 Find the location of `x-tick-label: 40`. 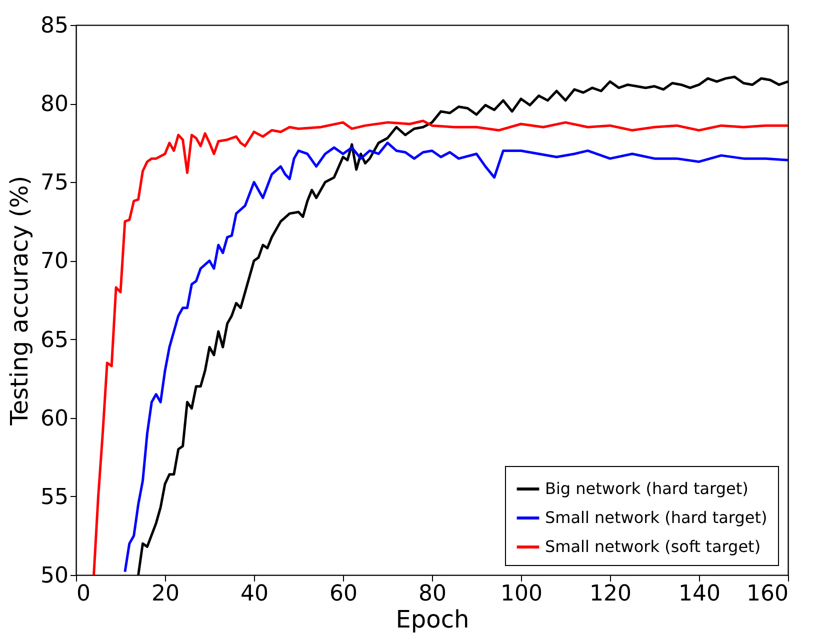

x-tick-label: 40 is located at coordinates (254, 594).